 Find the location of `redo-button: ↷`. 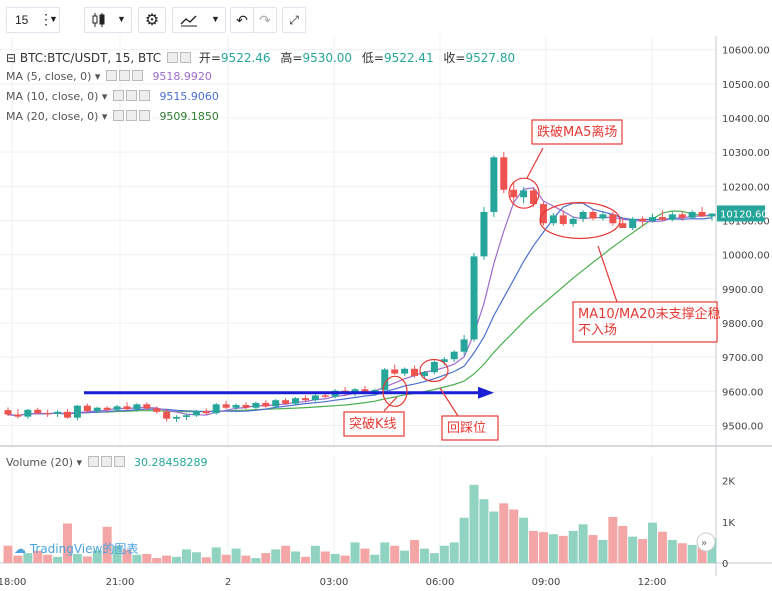

redo-button: ↷ is located at coordinates (265, 20).